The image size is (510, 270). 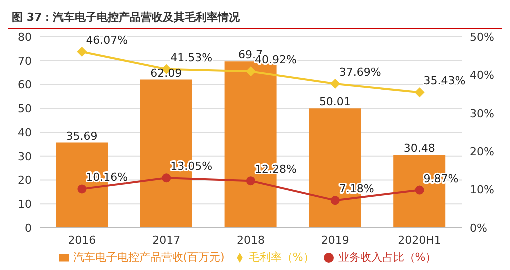 I want to click on data-label: 35.69, so click(x=82, y=136).